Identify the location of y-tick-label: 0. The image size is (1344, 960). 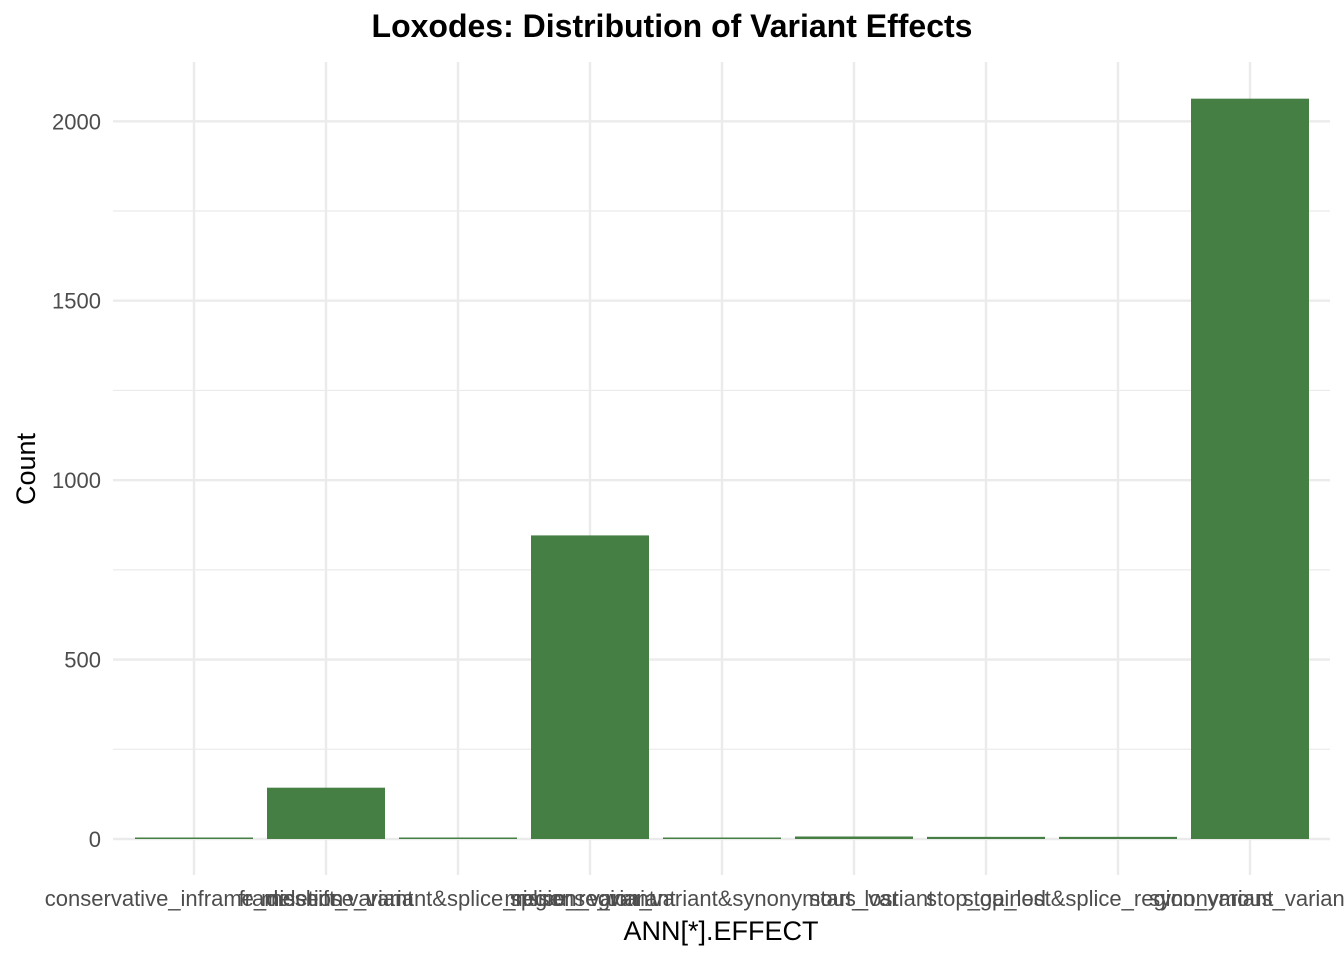
(95, 839).